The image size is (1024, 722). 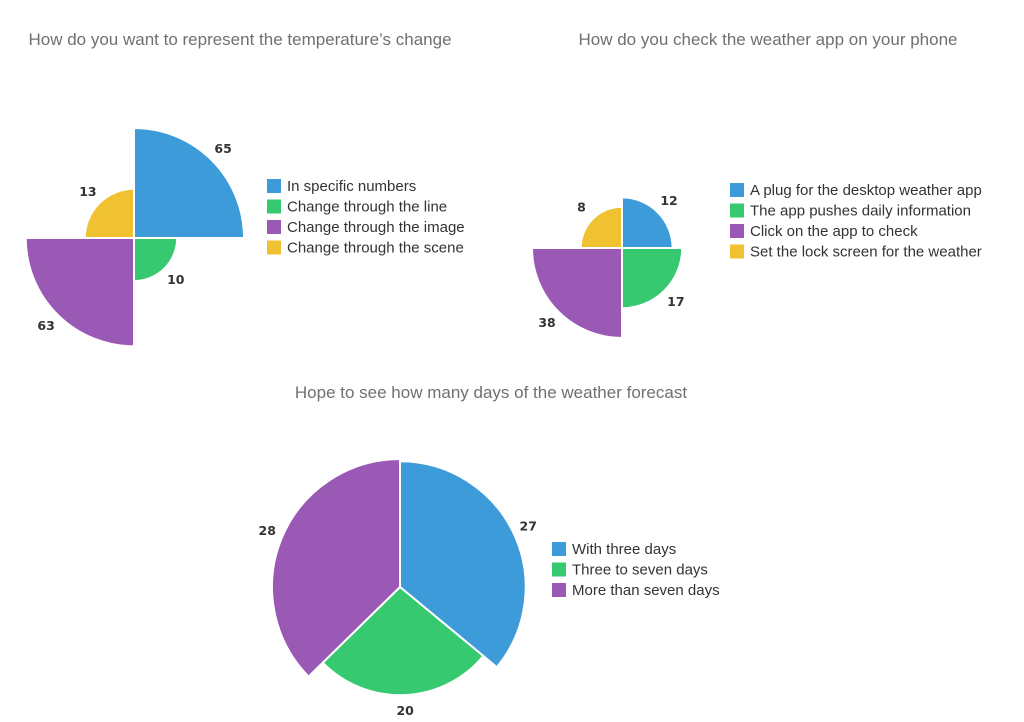 I want to click on legend-label-with-three-days: With three days, so click(x=624, y=549).